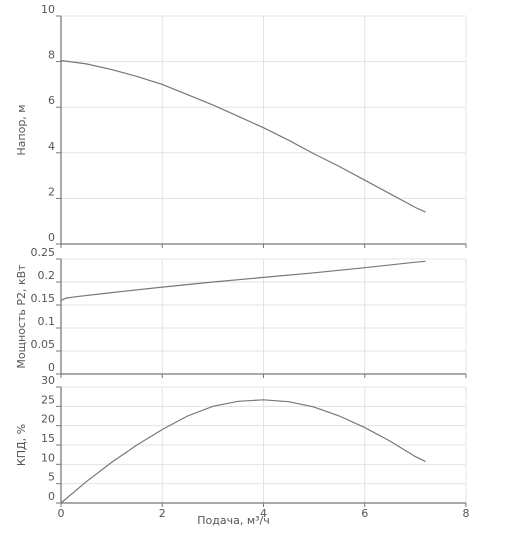  What do you see at coordinates (21, 445) in the screenshot?
I see `y-axis-title: КПД, %` at bounding box center [21, 445].